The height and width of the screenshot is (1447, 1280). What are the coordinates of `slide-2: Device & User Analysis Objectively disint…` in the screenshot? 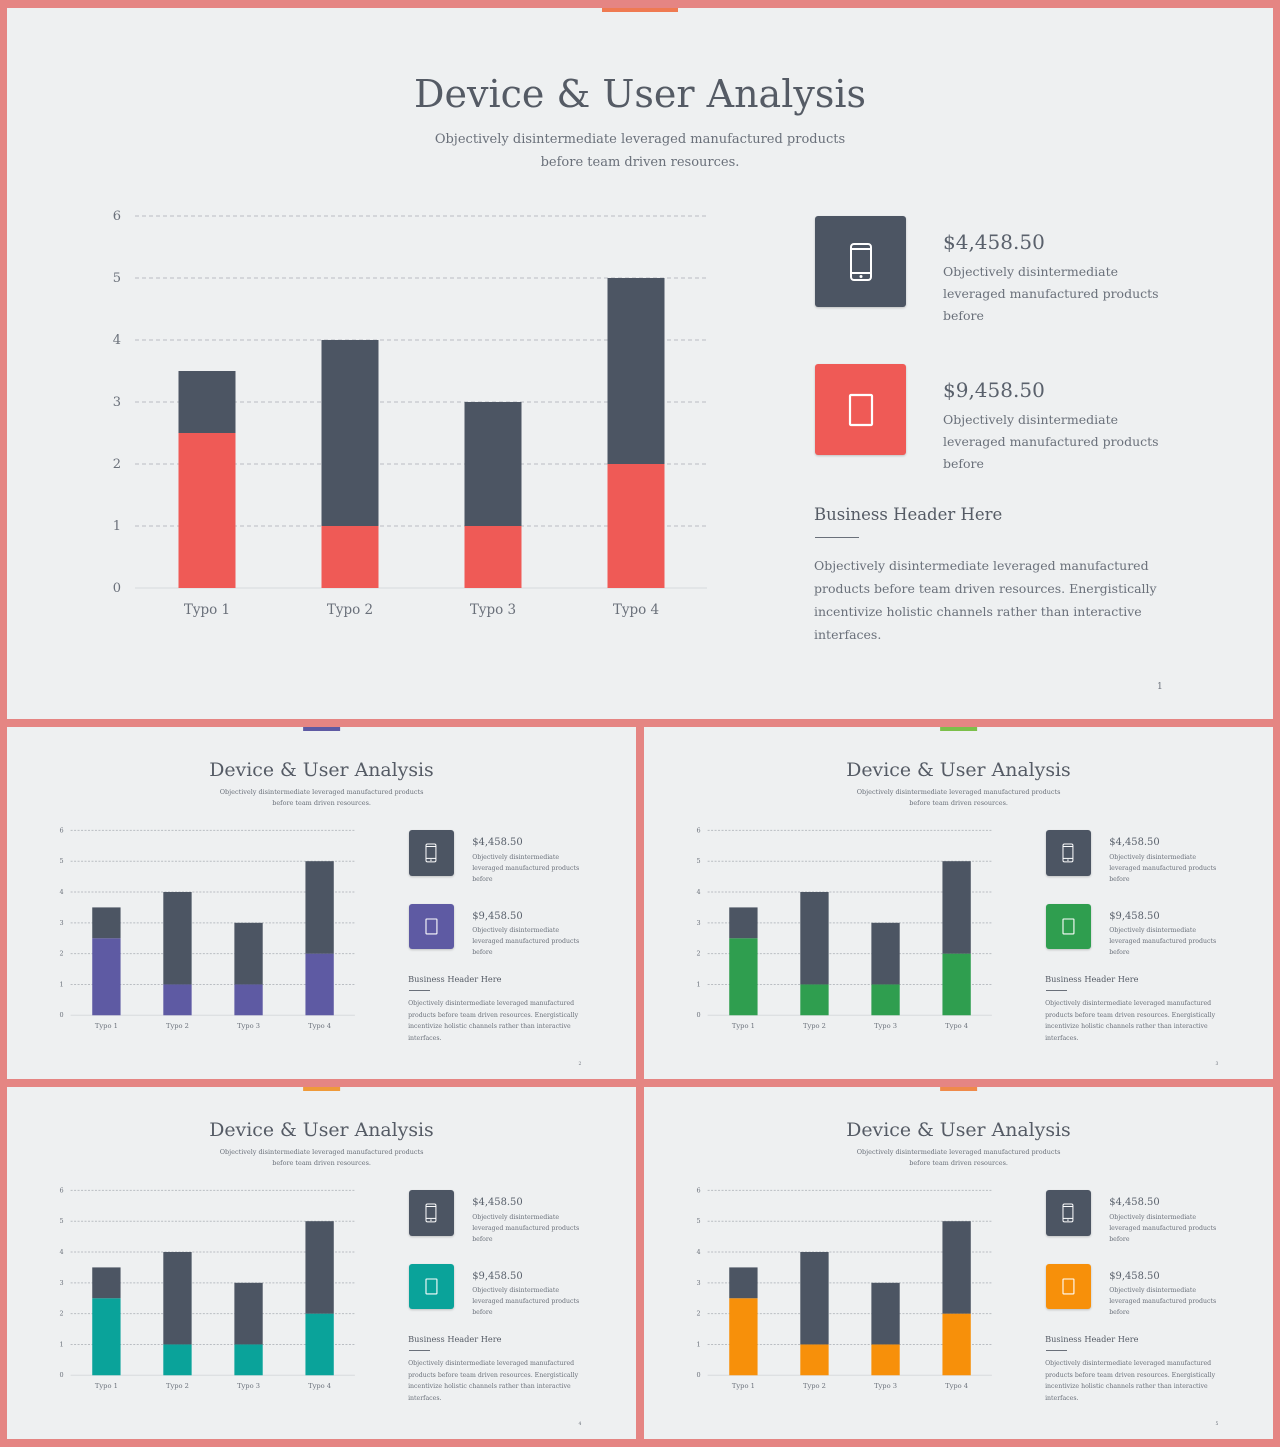 It's located at (321, 903).